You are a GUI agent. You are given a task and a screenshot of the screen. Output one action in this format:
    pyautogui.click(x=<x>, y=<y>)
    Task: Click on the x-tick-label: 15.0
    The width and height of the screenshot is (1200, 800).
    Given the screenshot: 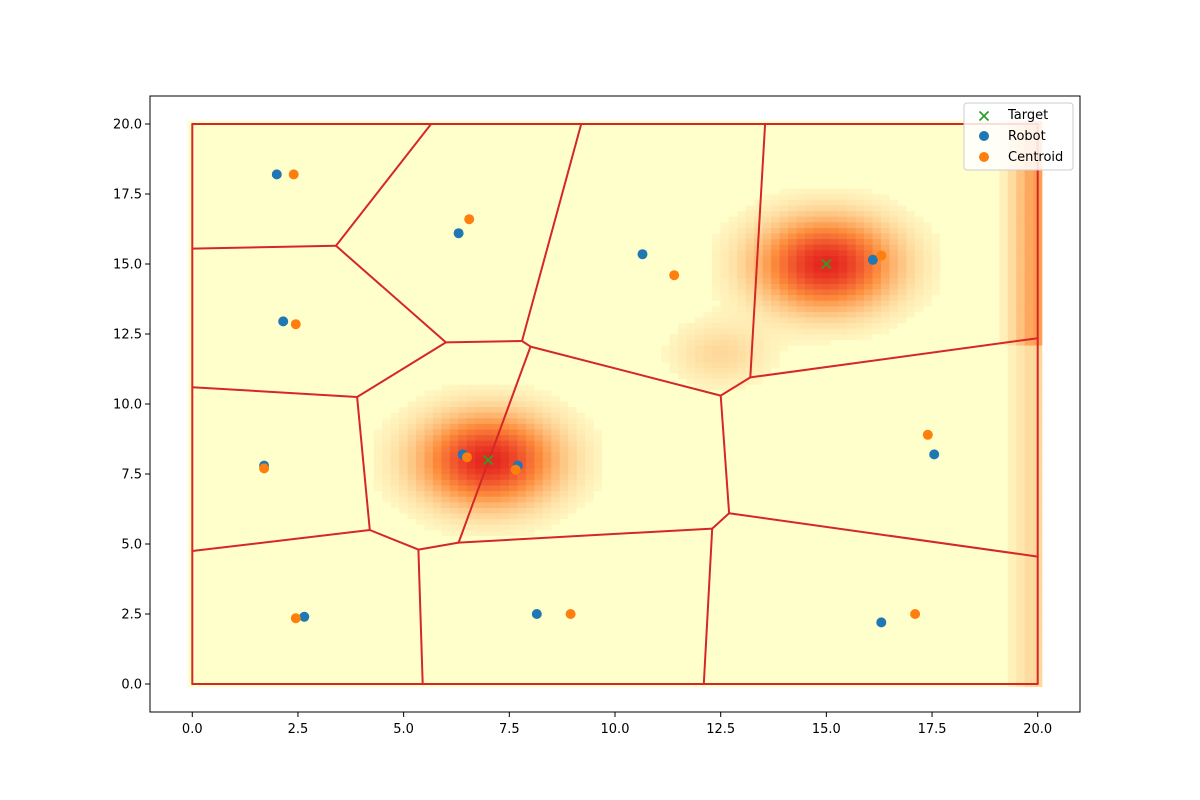 What is the action you would take?
    pyautogui.click(x=826, y=729)
    